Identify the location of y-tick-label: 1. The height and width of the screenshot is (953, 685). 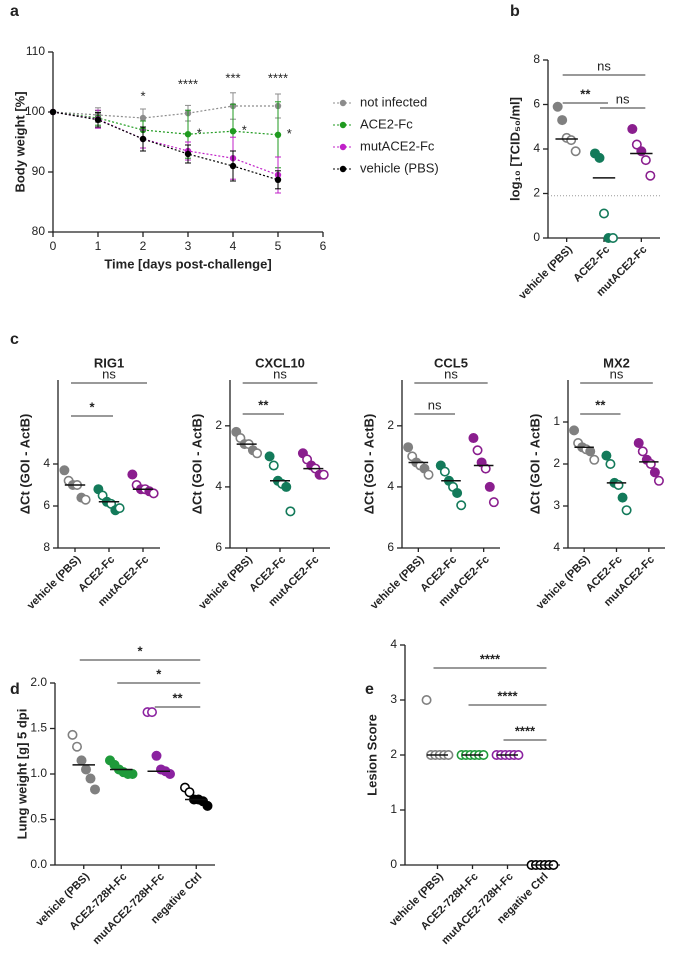
(393, 809).